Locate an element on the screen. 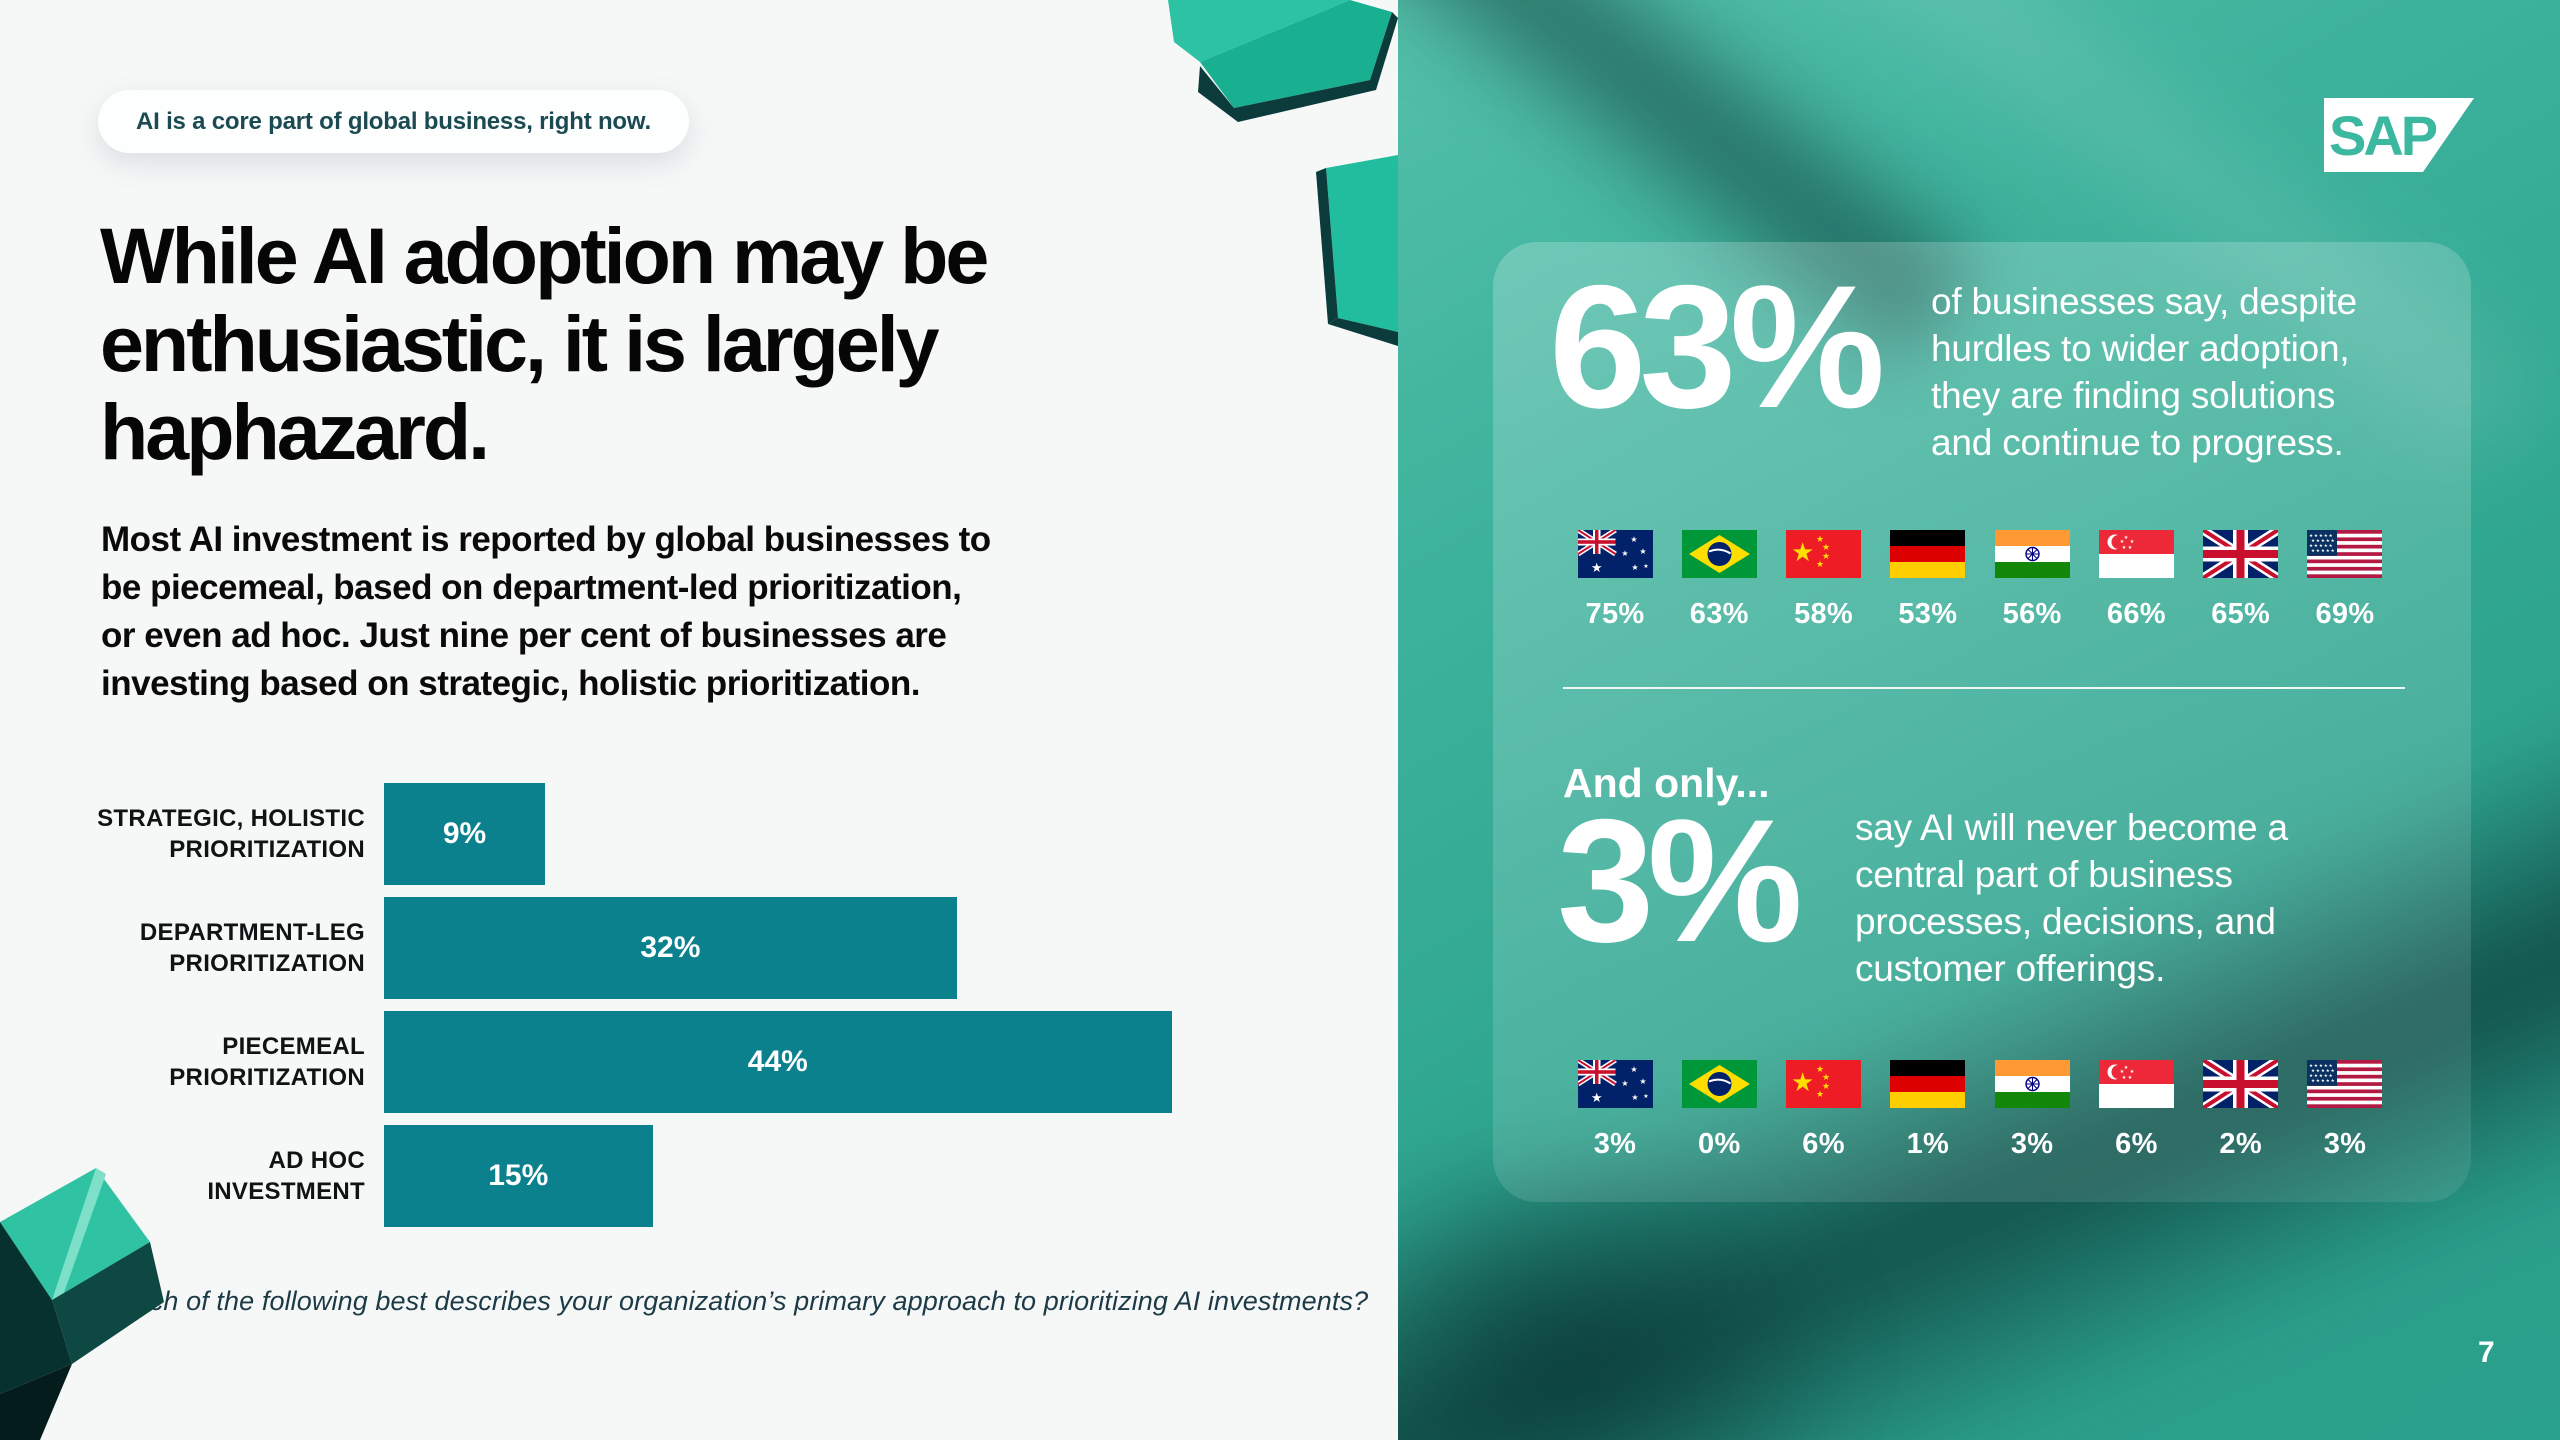  chart-bar: 44% is located at coordinates (778, 1062).